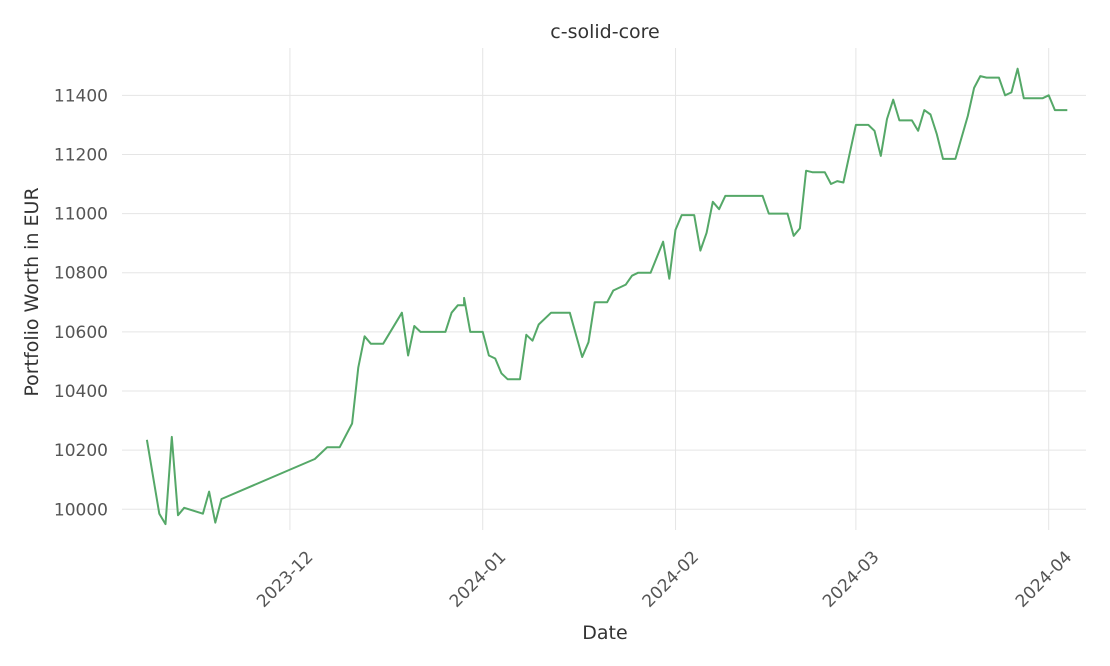 This screenshot has height=666, width=1110. I want to click on x-tick-label: 2024-01, so click(478, 579).